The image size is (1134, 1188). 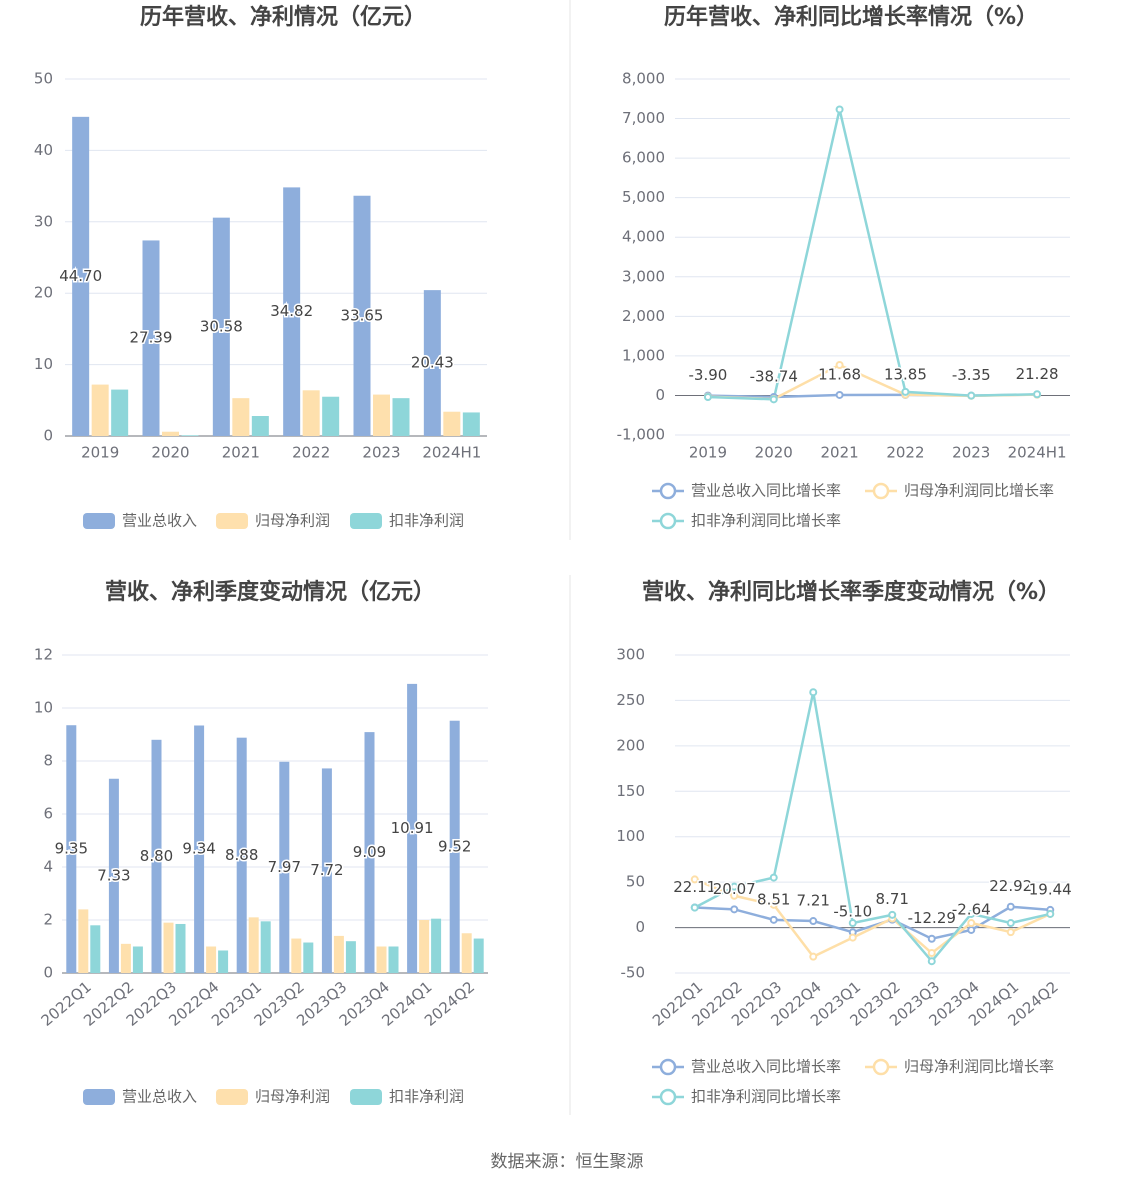 I want to click on data-label: 44.70, so click(x=80, y=276).